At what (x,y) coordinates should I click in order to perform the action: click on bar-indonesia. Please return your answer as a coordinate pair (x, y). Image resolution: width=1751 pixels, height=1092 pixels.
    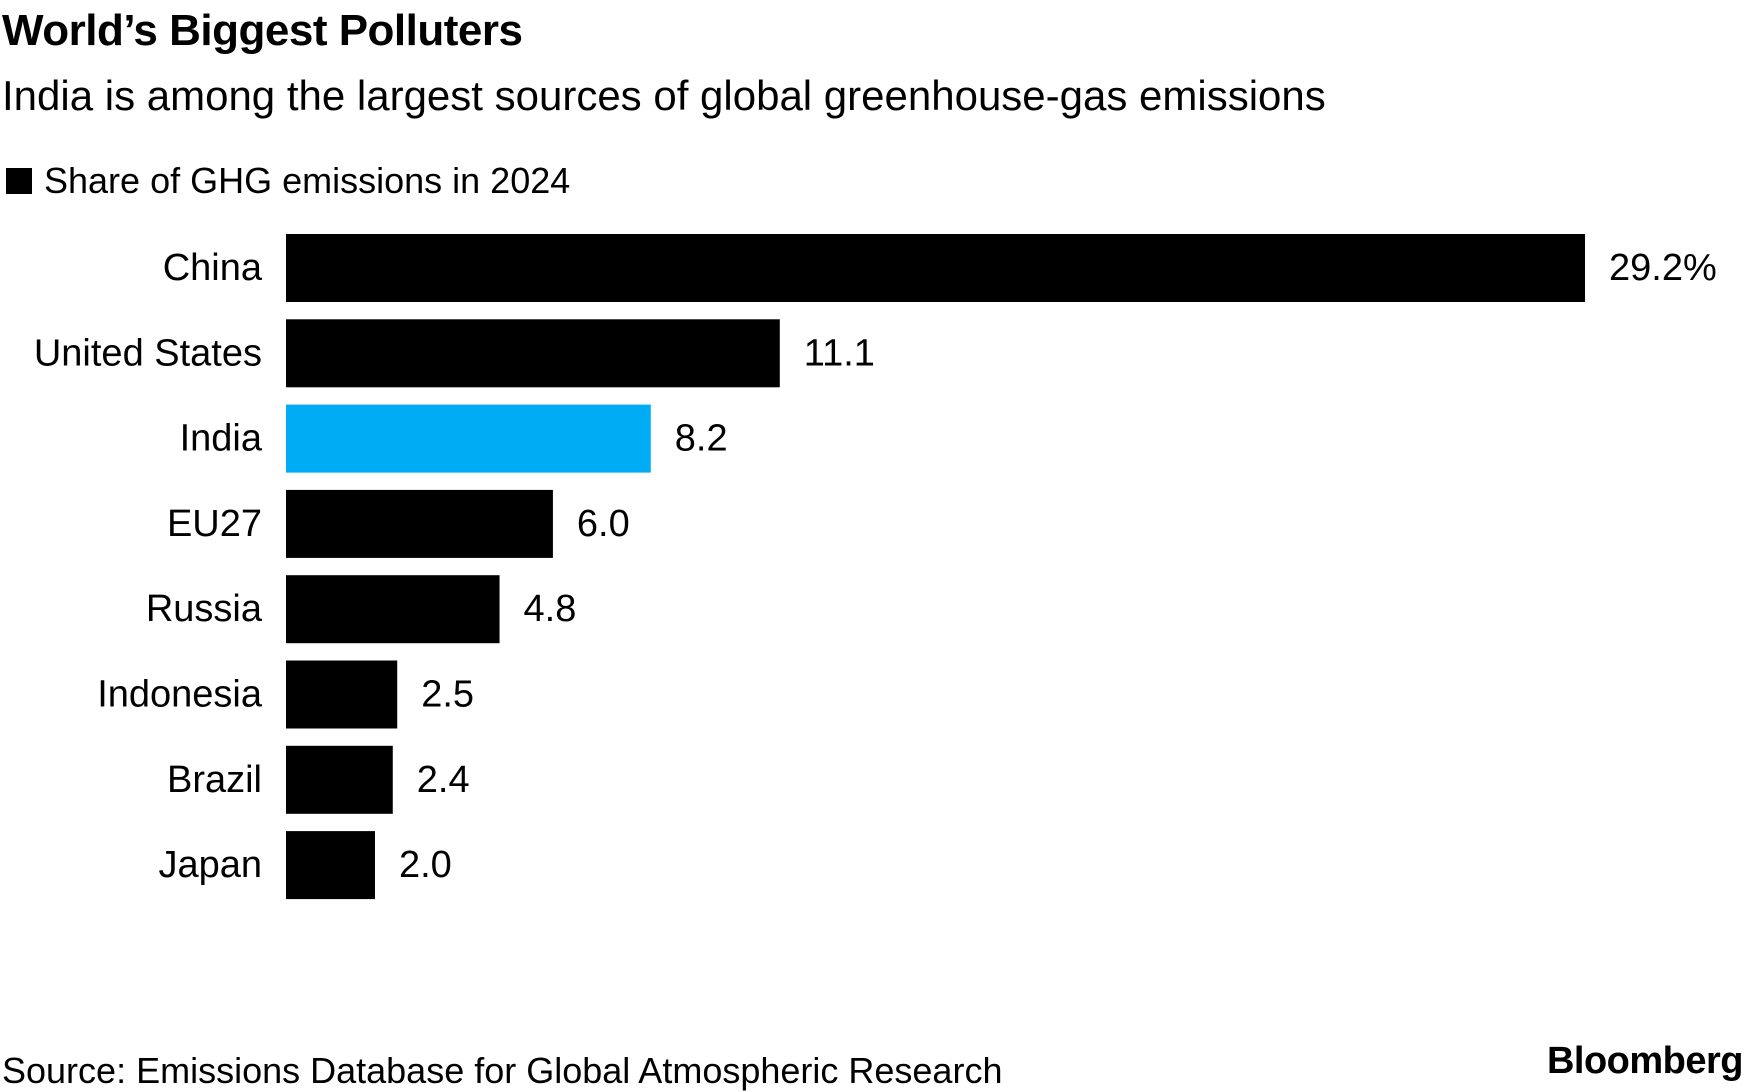
    Looking at the image, I should click on (342, 694).